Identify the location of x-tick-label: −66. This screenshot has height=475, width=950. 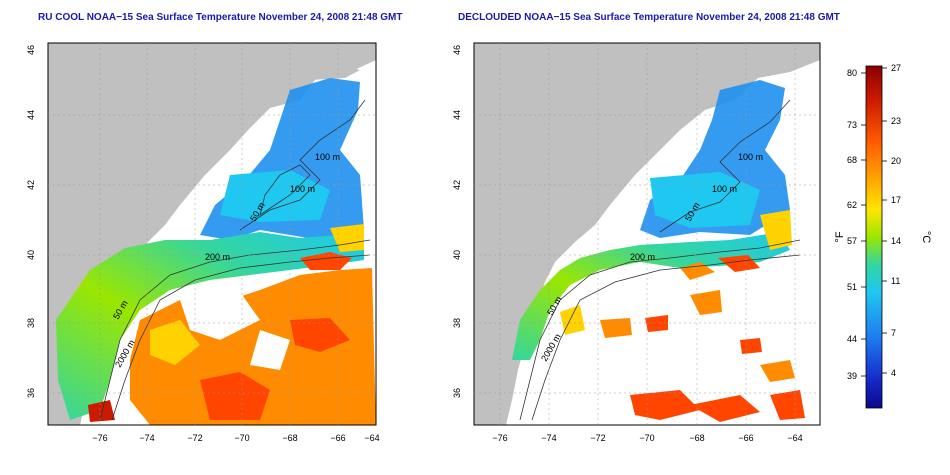
(337, 438).